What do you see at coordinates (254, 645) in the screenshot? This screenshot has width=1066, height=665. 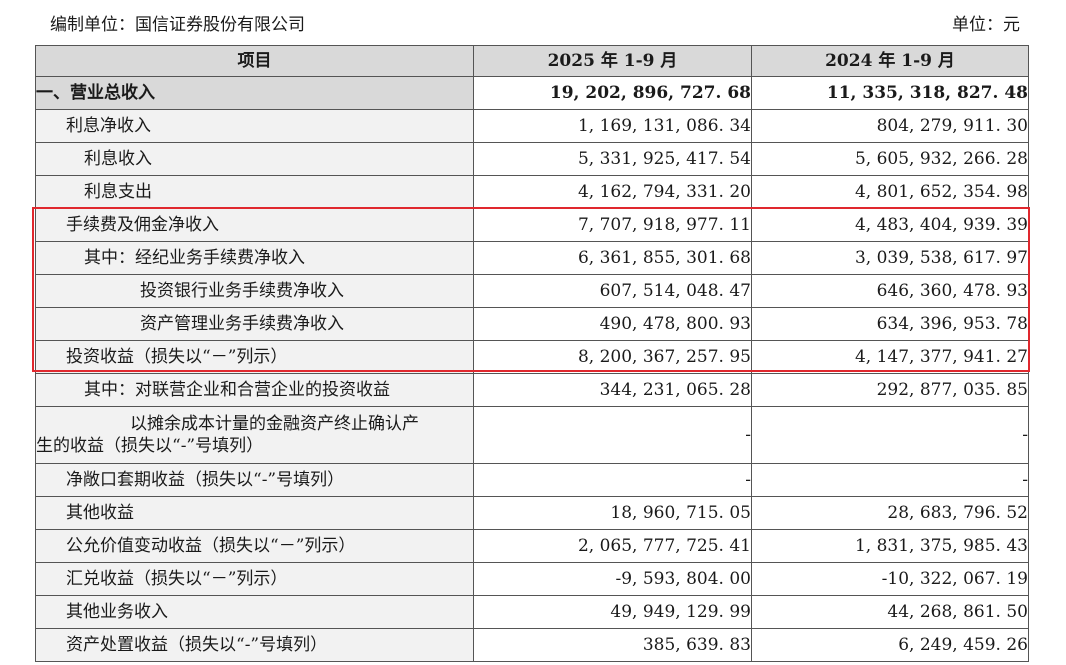 I see `row-label: 资产处置收益（损失以“-”号填列）` at bounding box center [254, 645].